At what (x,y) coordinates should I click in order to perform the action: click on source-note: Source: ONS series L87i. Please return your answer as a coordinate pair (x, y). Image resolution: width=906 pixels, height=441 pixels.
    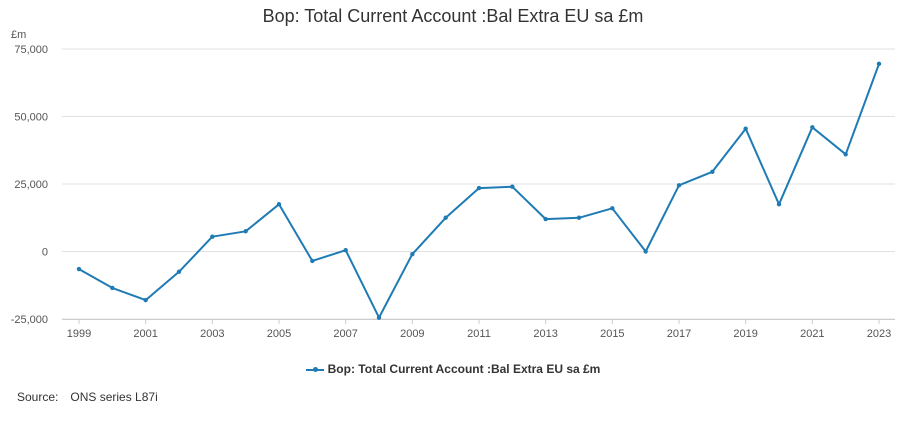
    Looking at the image, I should click on (87, 397).